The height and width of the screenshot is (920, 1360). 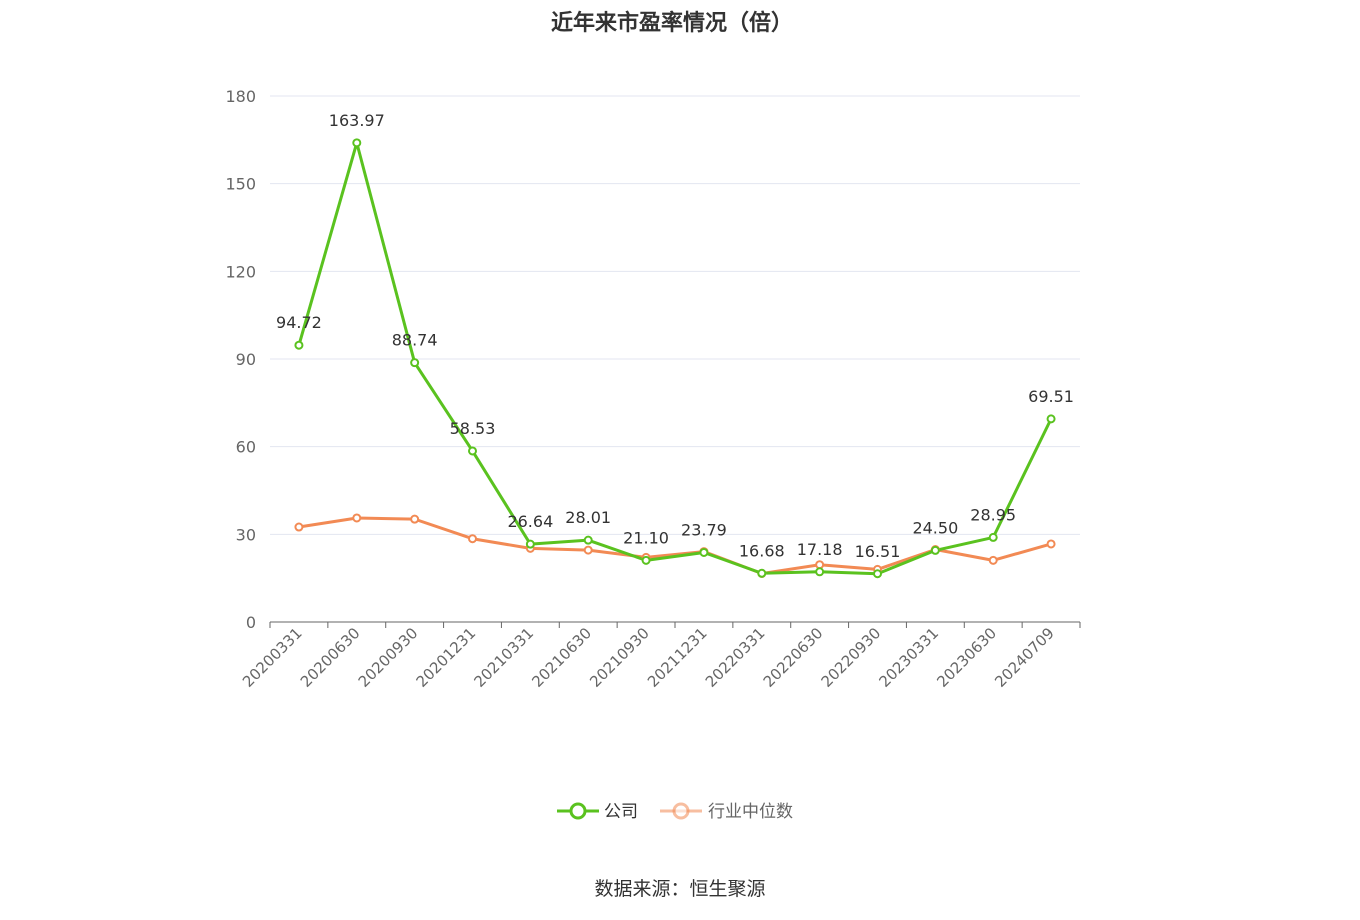 What do you see at coordinates (1024, 657) in the screenshot?
I see `x-tick-label: 20240709` at bounding box center [1024, 657].